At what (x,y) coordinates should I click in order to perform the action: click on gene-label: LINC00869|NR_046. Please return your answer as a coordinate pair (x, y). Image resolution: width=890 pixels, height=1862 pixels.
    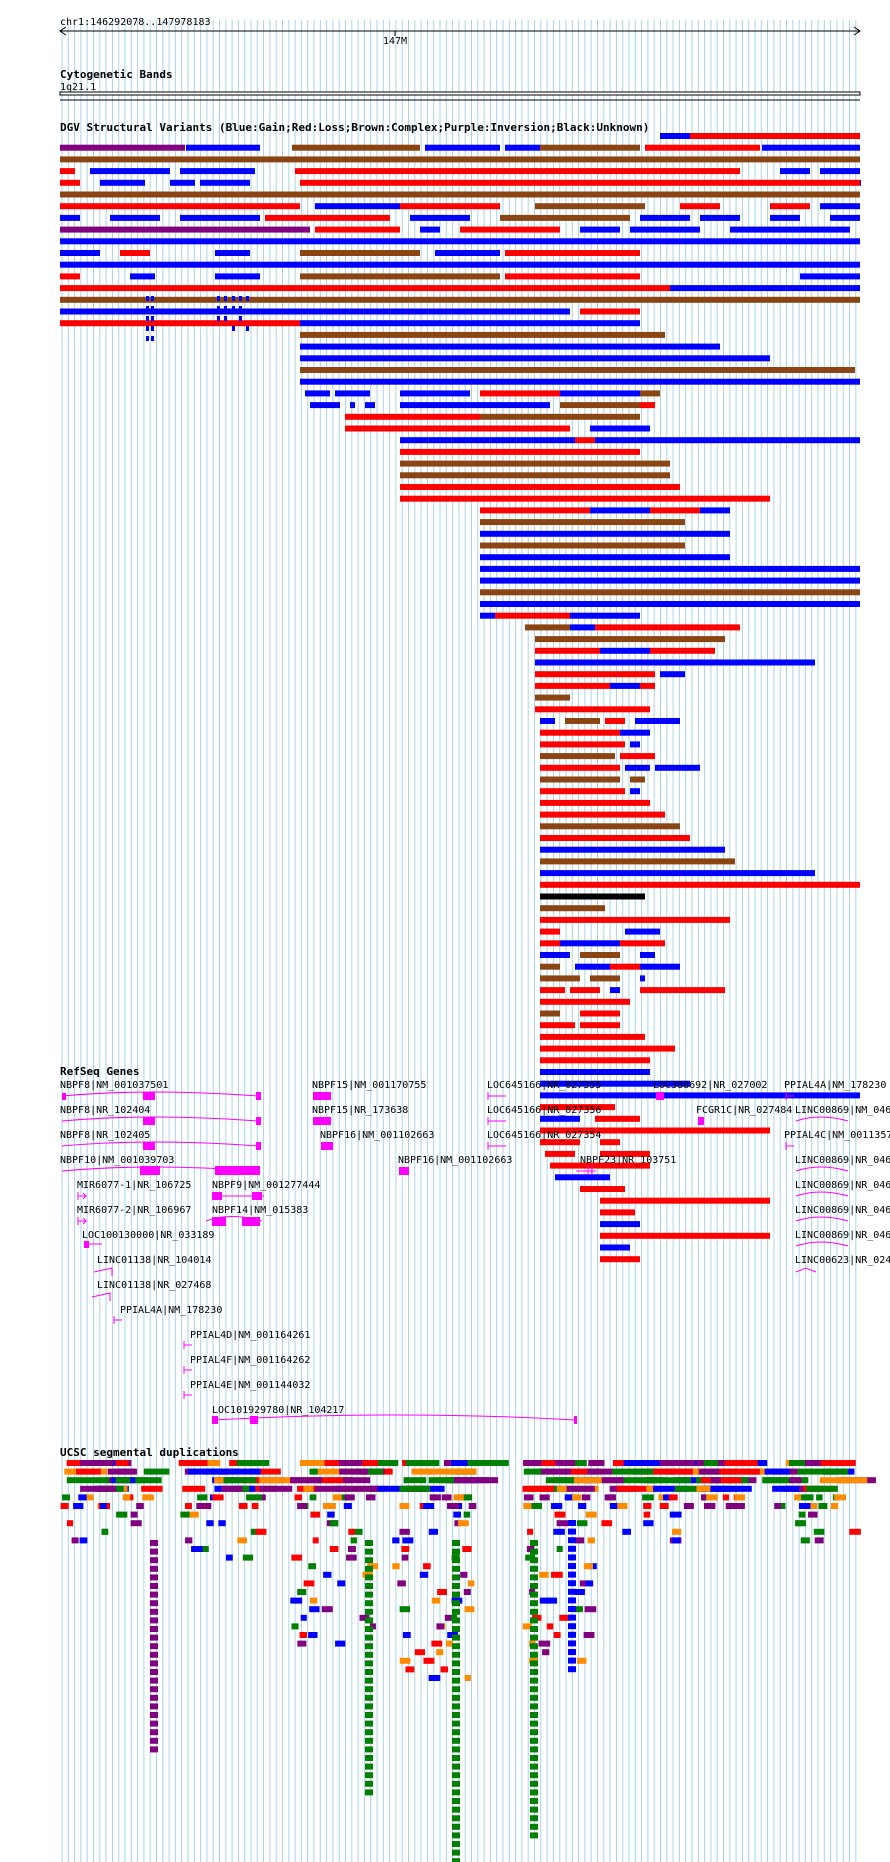
    Looking at the image, I should click on (842, 1160).